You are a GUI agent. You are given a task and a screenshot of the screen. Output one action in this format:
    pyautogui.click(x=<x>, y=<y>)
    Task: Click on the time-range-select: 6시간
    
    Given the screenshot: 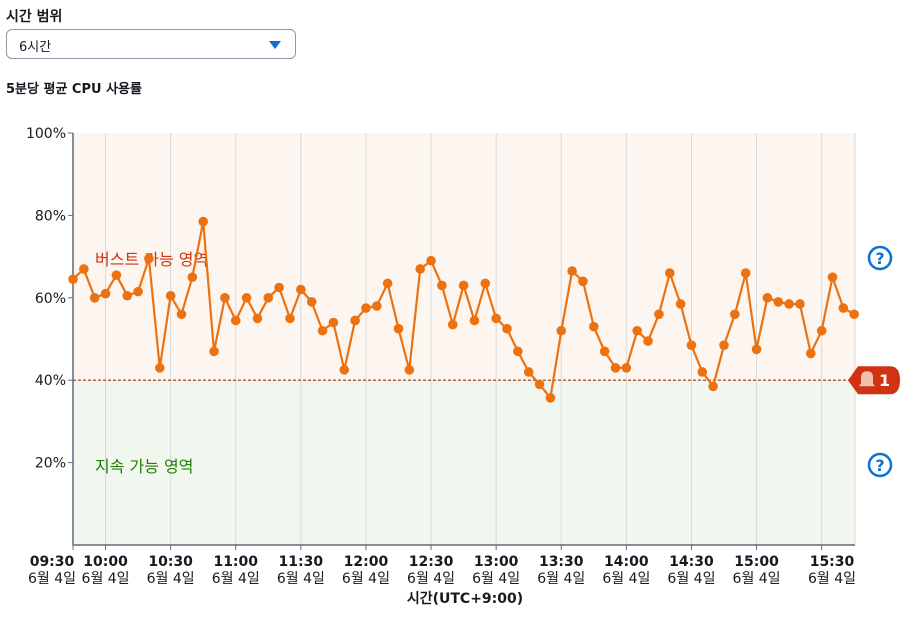 What is the action you would take?
    pyautogui.click(x=151, y=44)
    